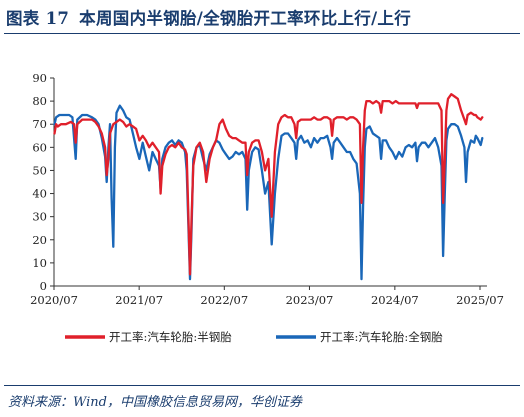 The width and height of the screenshot is (524, 417). Describe the element at coordinates (39, 240) in the screenshot. I see `y-tick-label: 20` at that location.